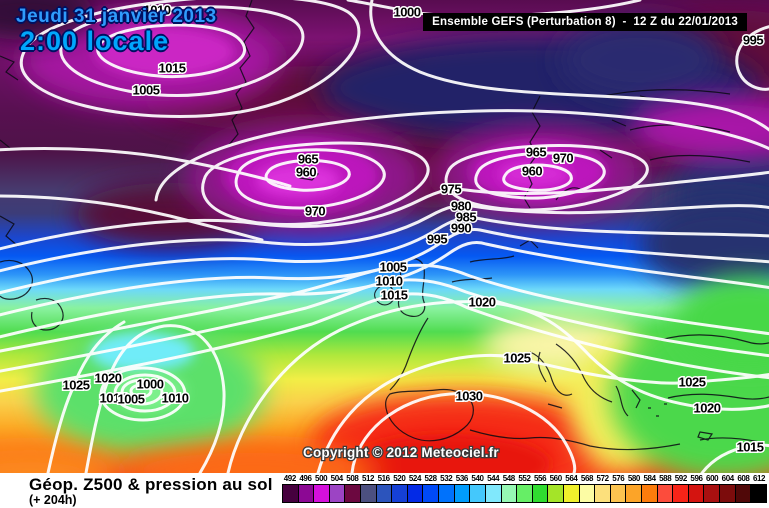  I want to click on colorbar-value: 512, so click(368, 478).